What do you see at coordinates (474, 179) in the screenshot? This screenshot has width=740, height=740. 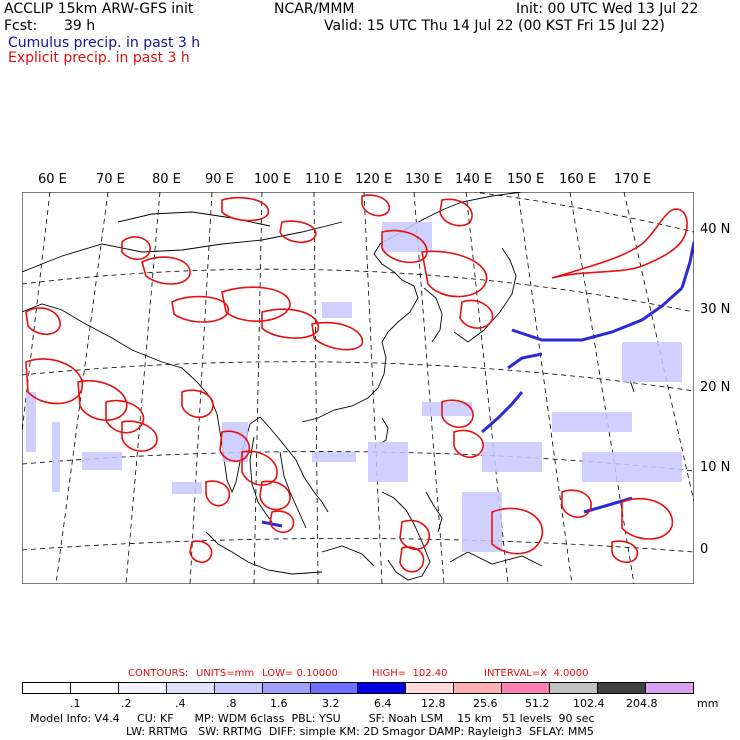 I see `lon-label: 140 E` at bounding box center [474, 179].